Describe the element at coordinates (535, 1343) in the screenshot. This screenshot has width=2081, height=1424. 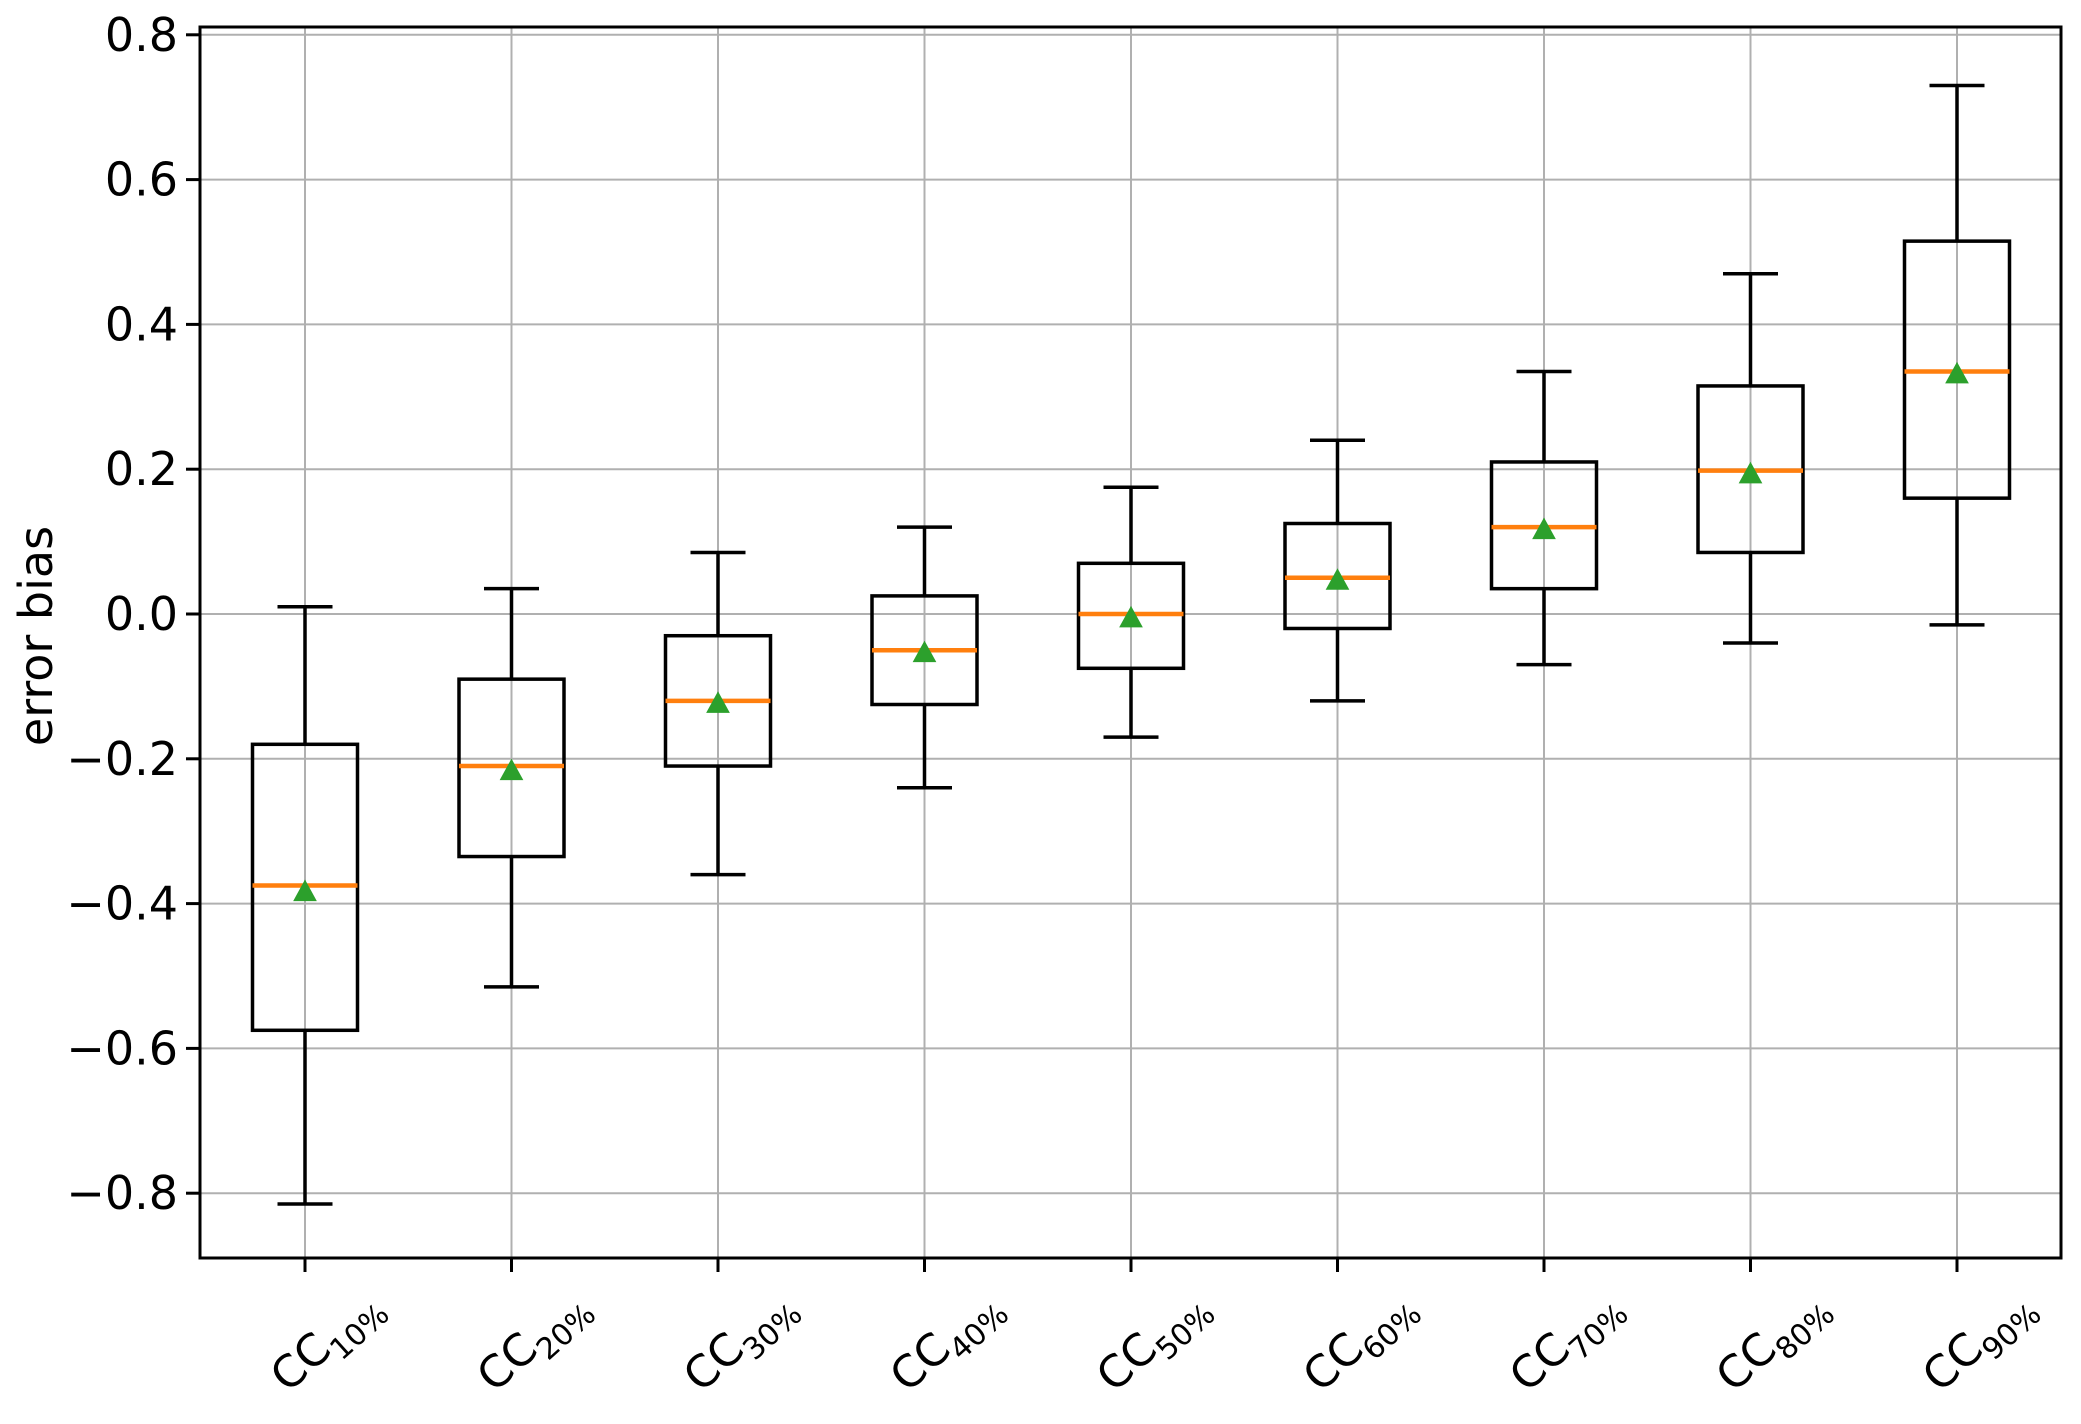
I see `x-tick-label: CC20%` at that location.